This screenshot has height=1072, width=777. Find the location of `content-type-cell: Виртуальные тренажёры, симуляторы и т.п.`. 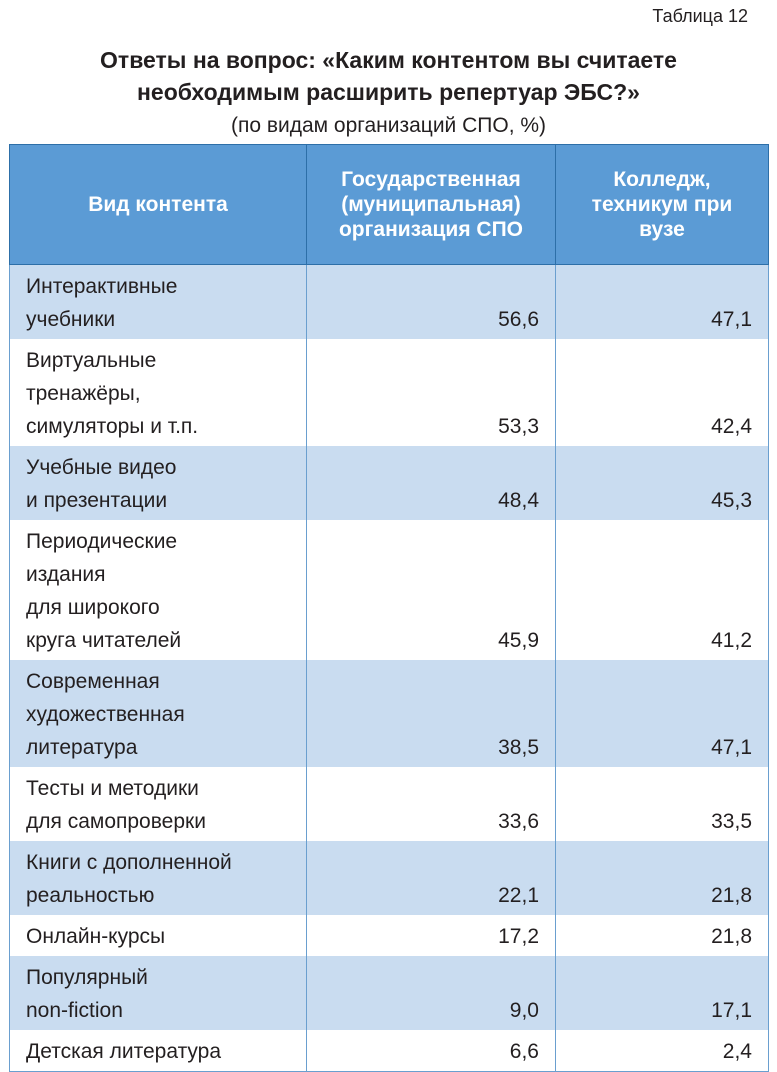

content-type-cell: Виртуальные тренажёры, симуляторы и т.п. is located at coordinates (158, 392).